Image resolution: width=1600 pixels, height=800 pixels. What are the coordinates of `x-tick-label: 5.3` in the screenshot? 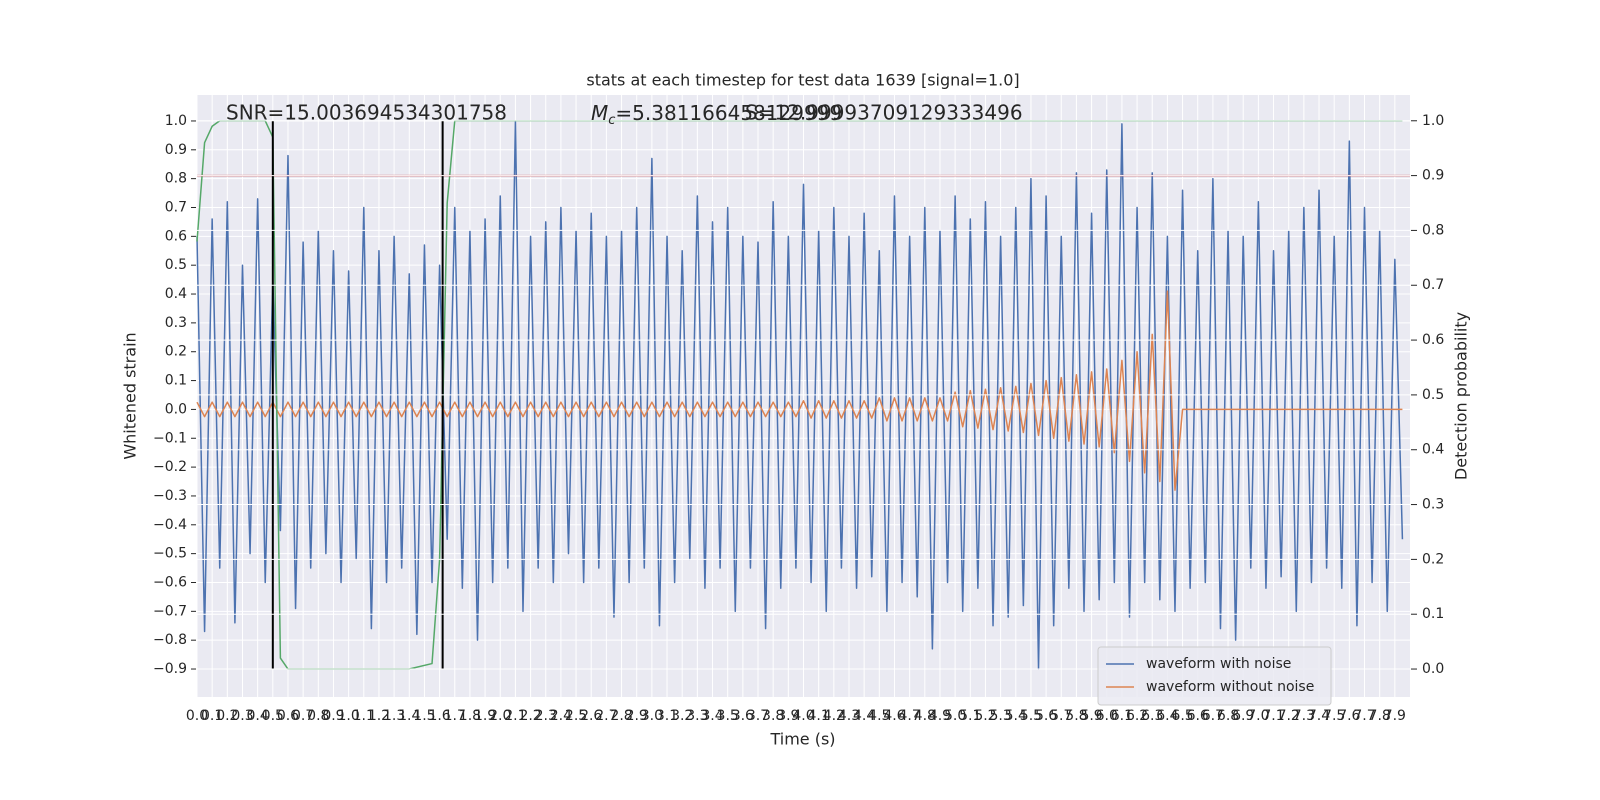 It's located at (1000, 716).